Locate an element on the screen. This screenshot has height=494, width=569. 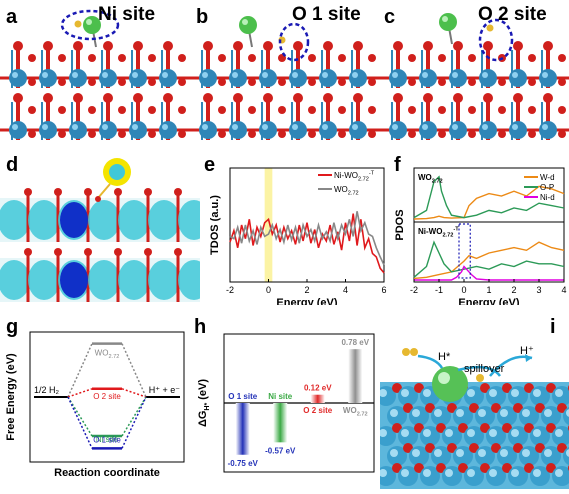
x-tick-label: 1 is located at coordinates (488, 290).